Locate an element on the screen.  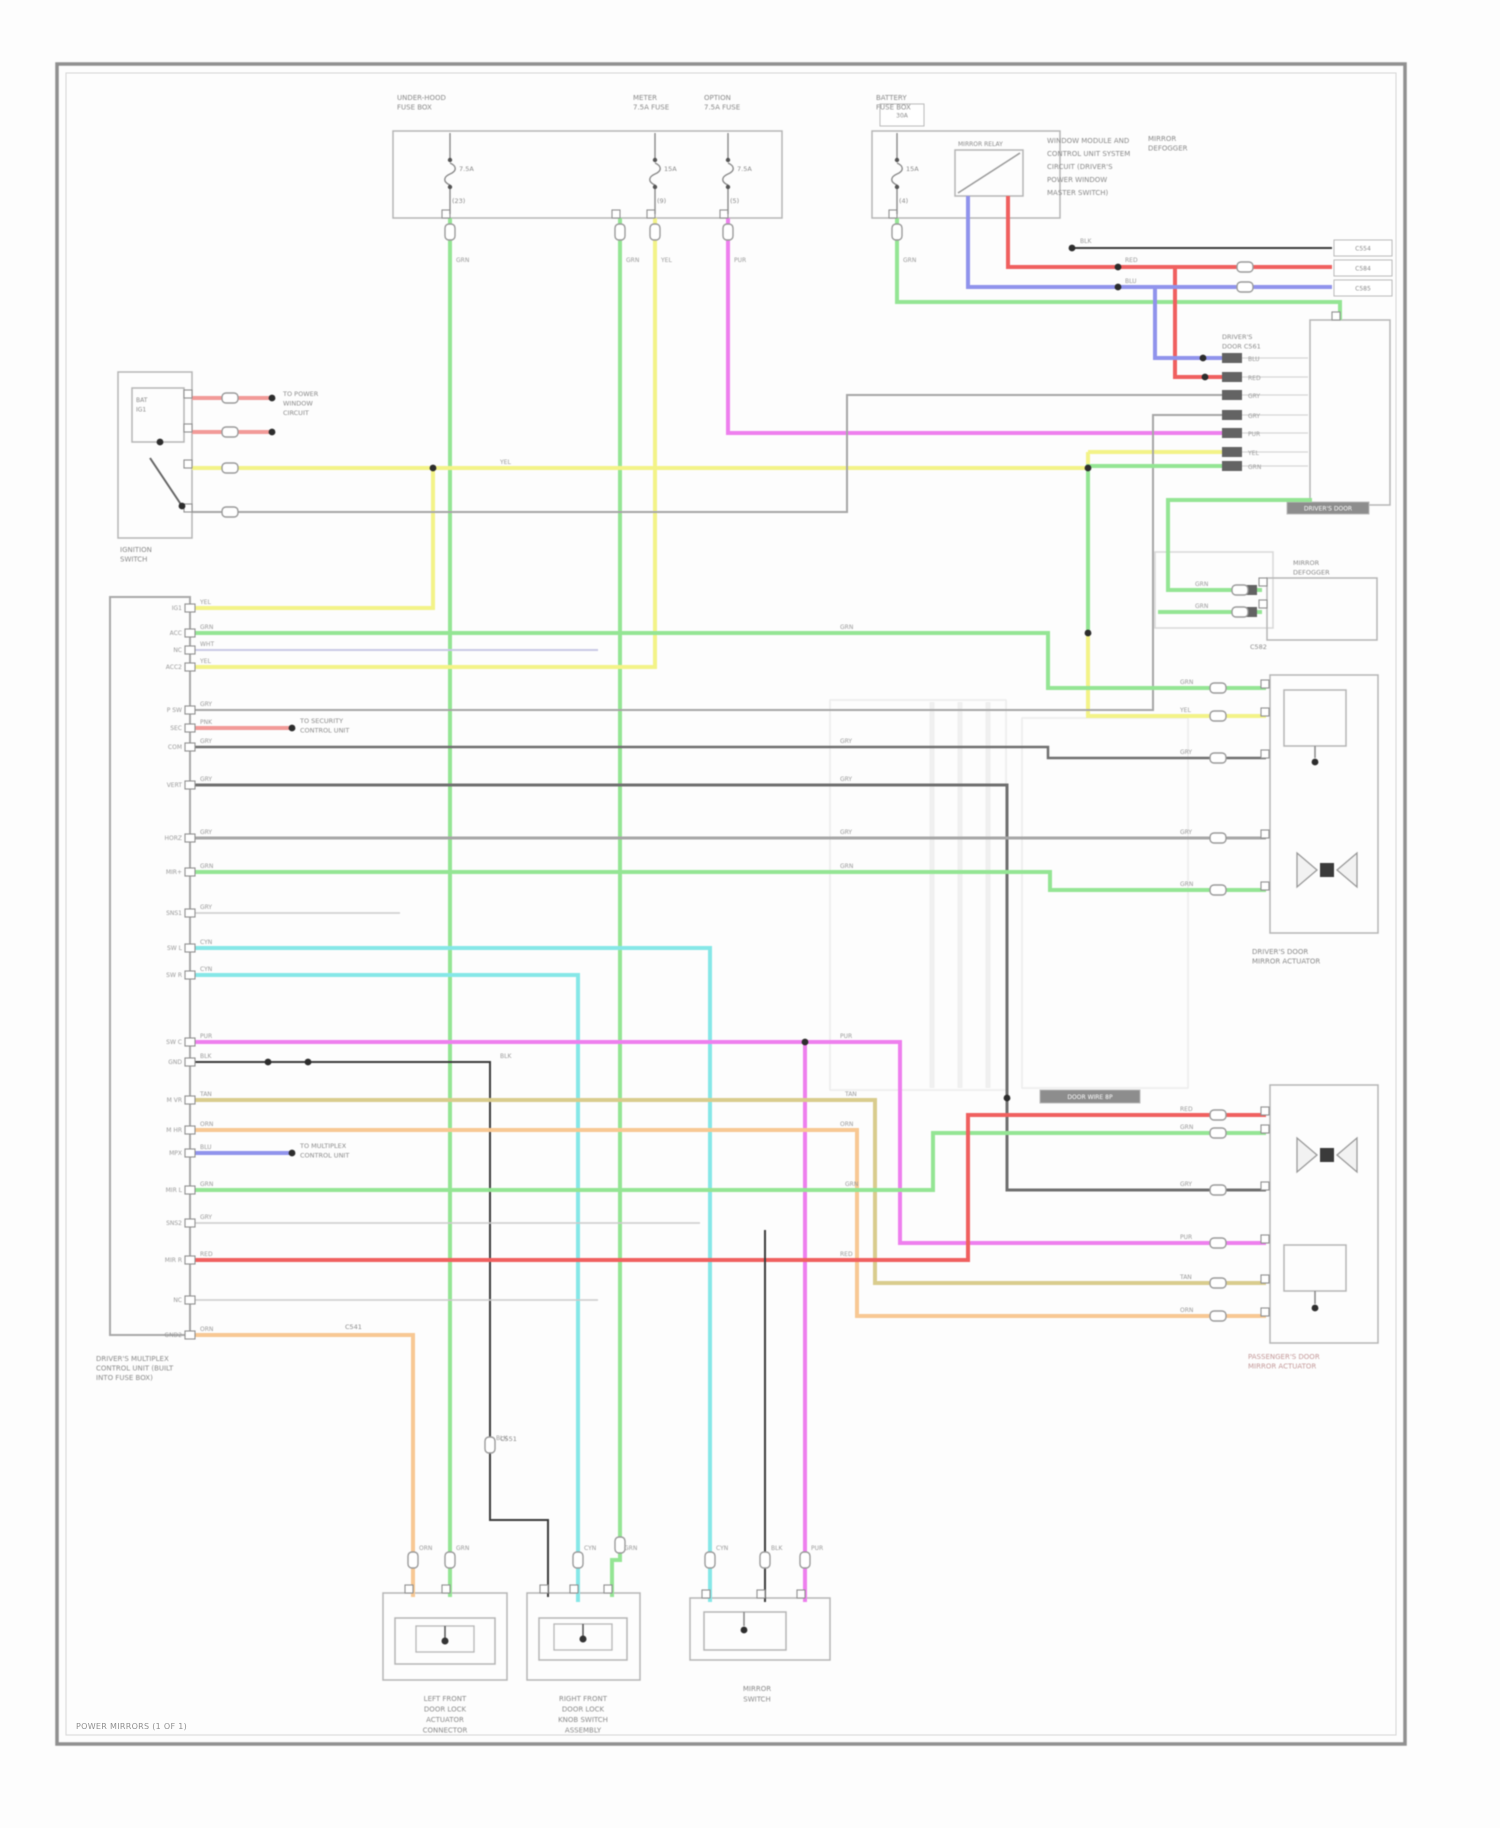
battery-tag is located at coordinates (902, 115).